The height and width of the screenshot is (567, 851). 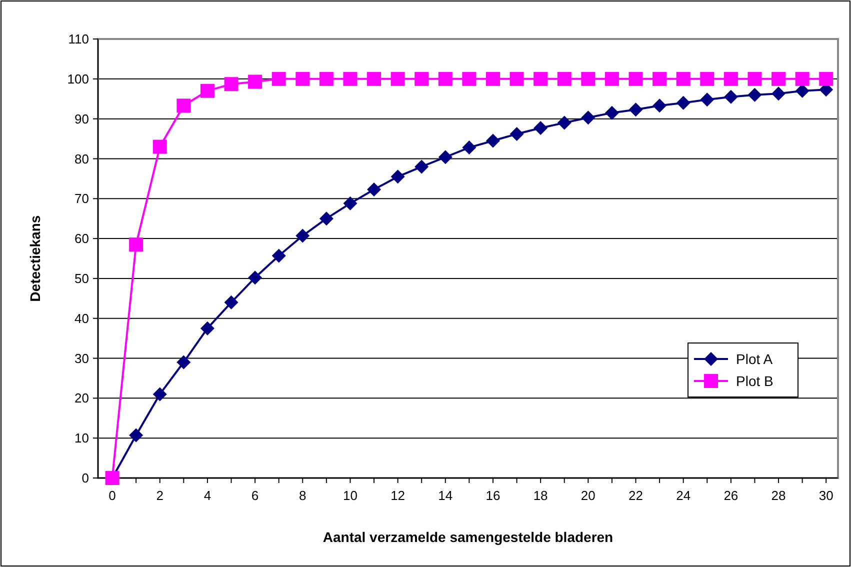 What do you see at coordinates (731, 495) in the screenshot?
I see `x-tick-label: 26` at bounding box center [731, 495].